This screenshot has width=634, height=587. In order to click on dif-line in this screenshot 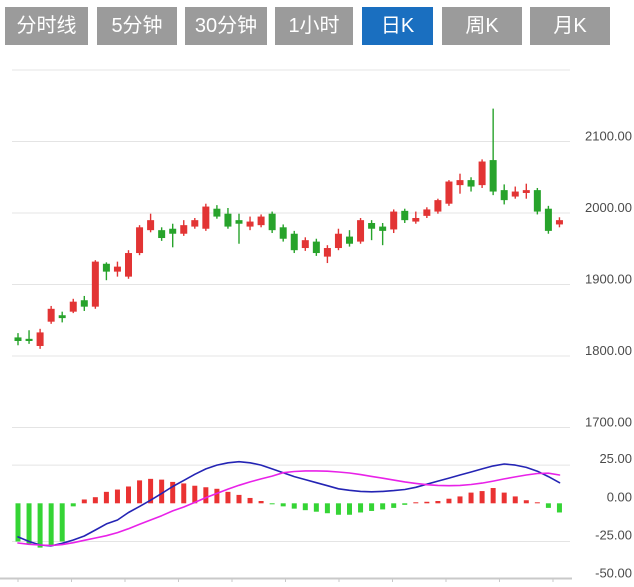, I will do `click(289, 503)`.